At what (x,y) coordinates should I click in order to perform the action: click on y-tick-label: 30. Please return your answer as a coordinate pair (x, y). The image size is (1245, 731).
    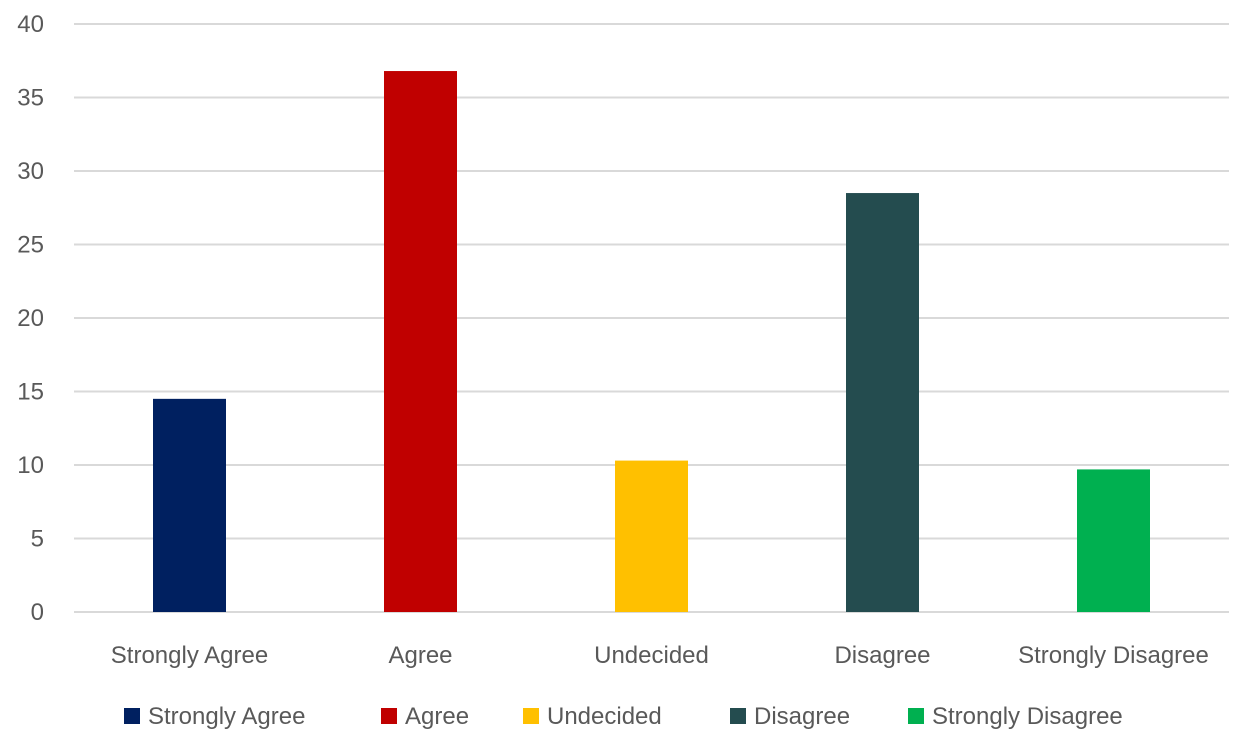
    Looking at the image, I should click on (30, 171).